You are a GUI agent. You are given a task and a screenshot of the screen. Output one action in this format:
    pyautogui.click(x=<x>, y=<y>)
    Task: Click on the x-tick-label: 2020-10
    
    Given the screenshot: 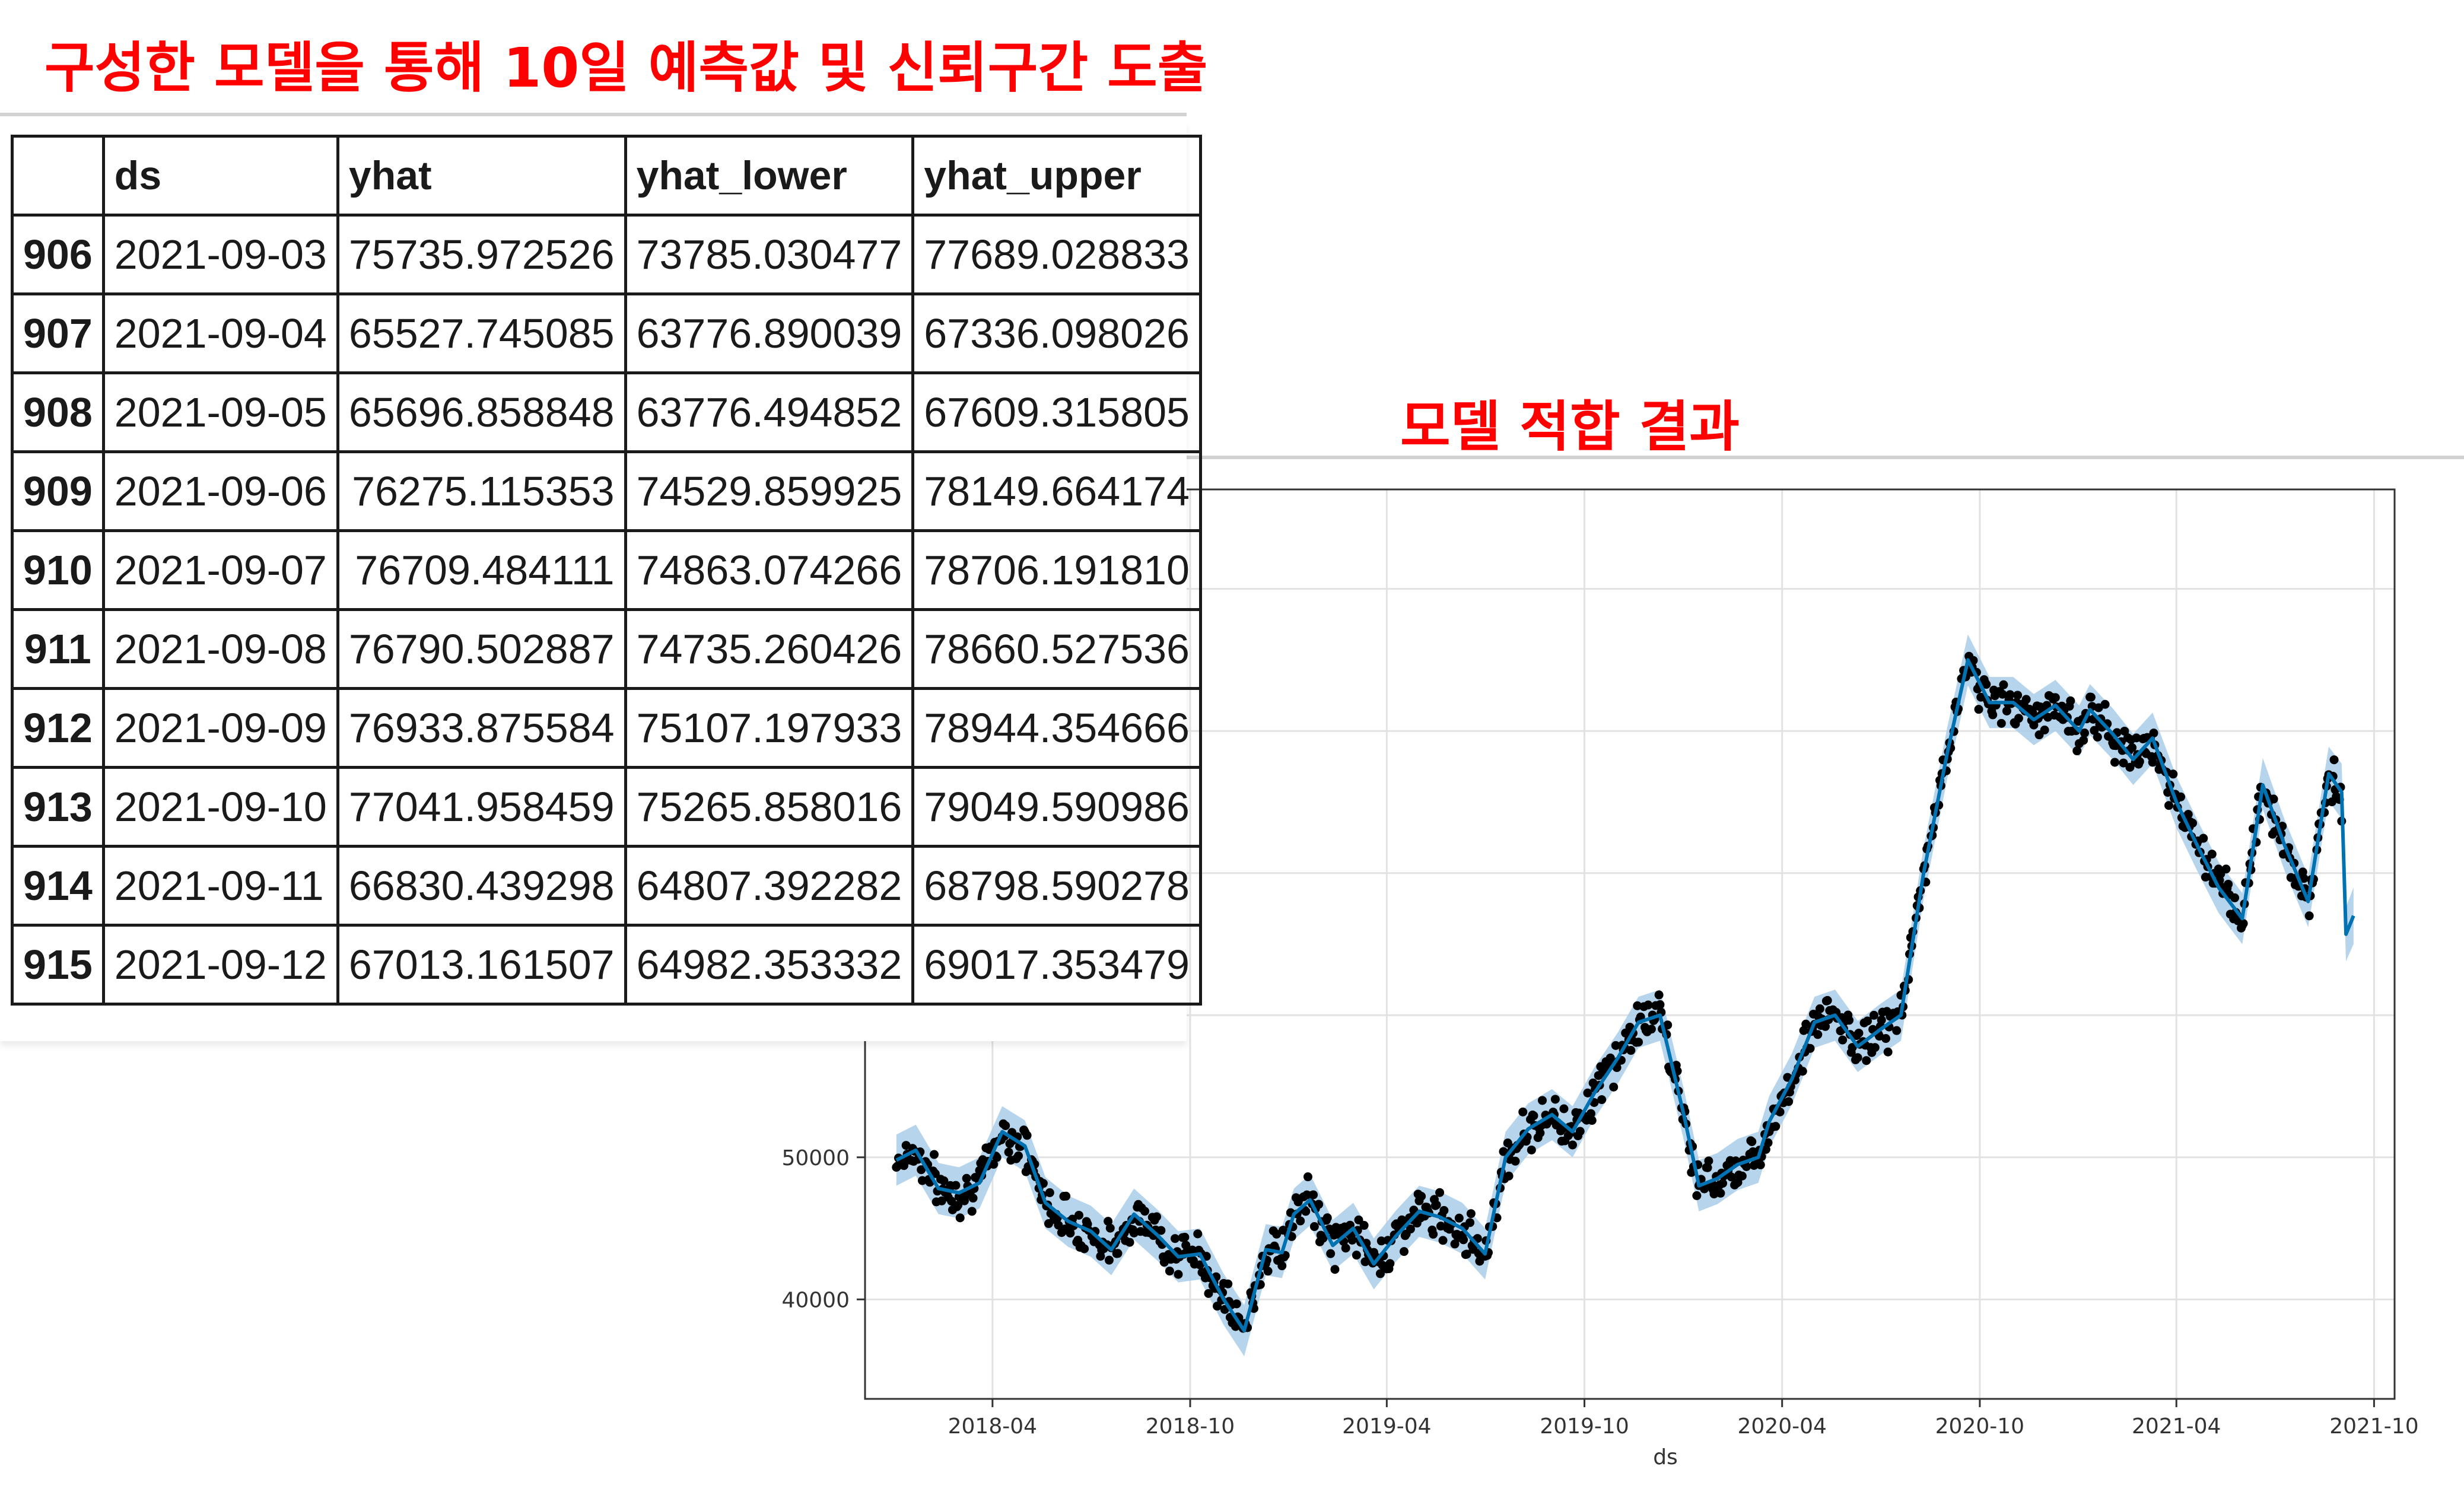 What is the action you would take?
    pyautogui.click(x=1979, y=1426)
    